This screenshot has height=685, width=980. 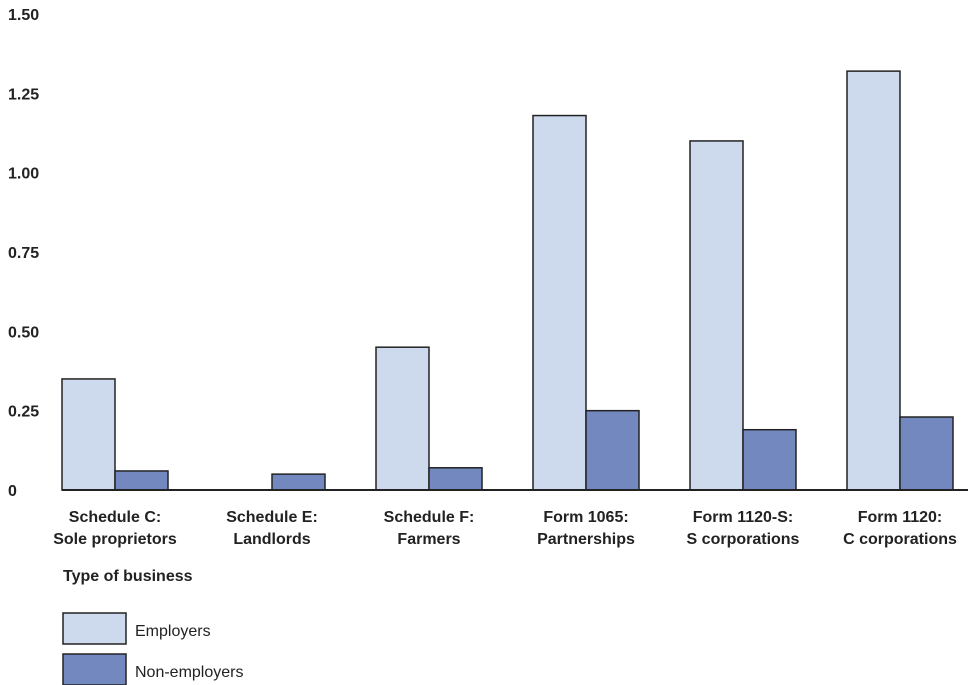 What do you see at coordinates (23, 94) in the screenshot?
I see `y-tick-label: 1.25` at bounding box center [23, 94].